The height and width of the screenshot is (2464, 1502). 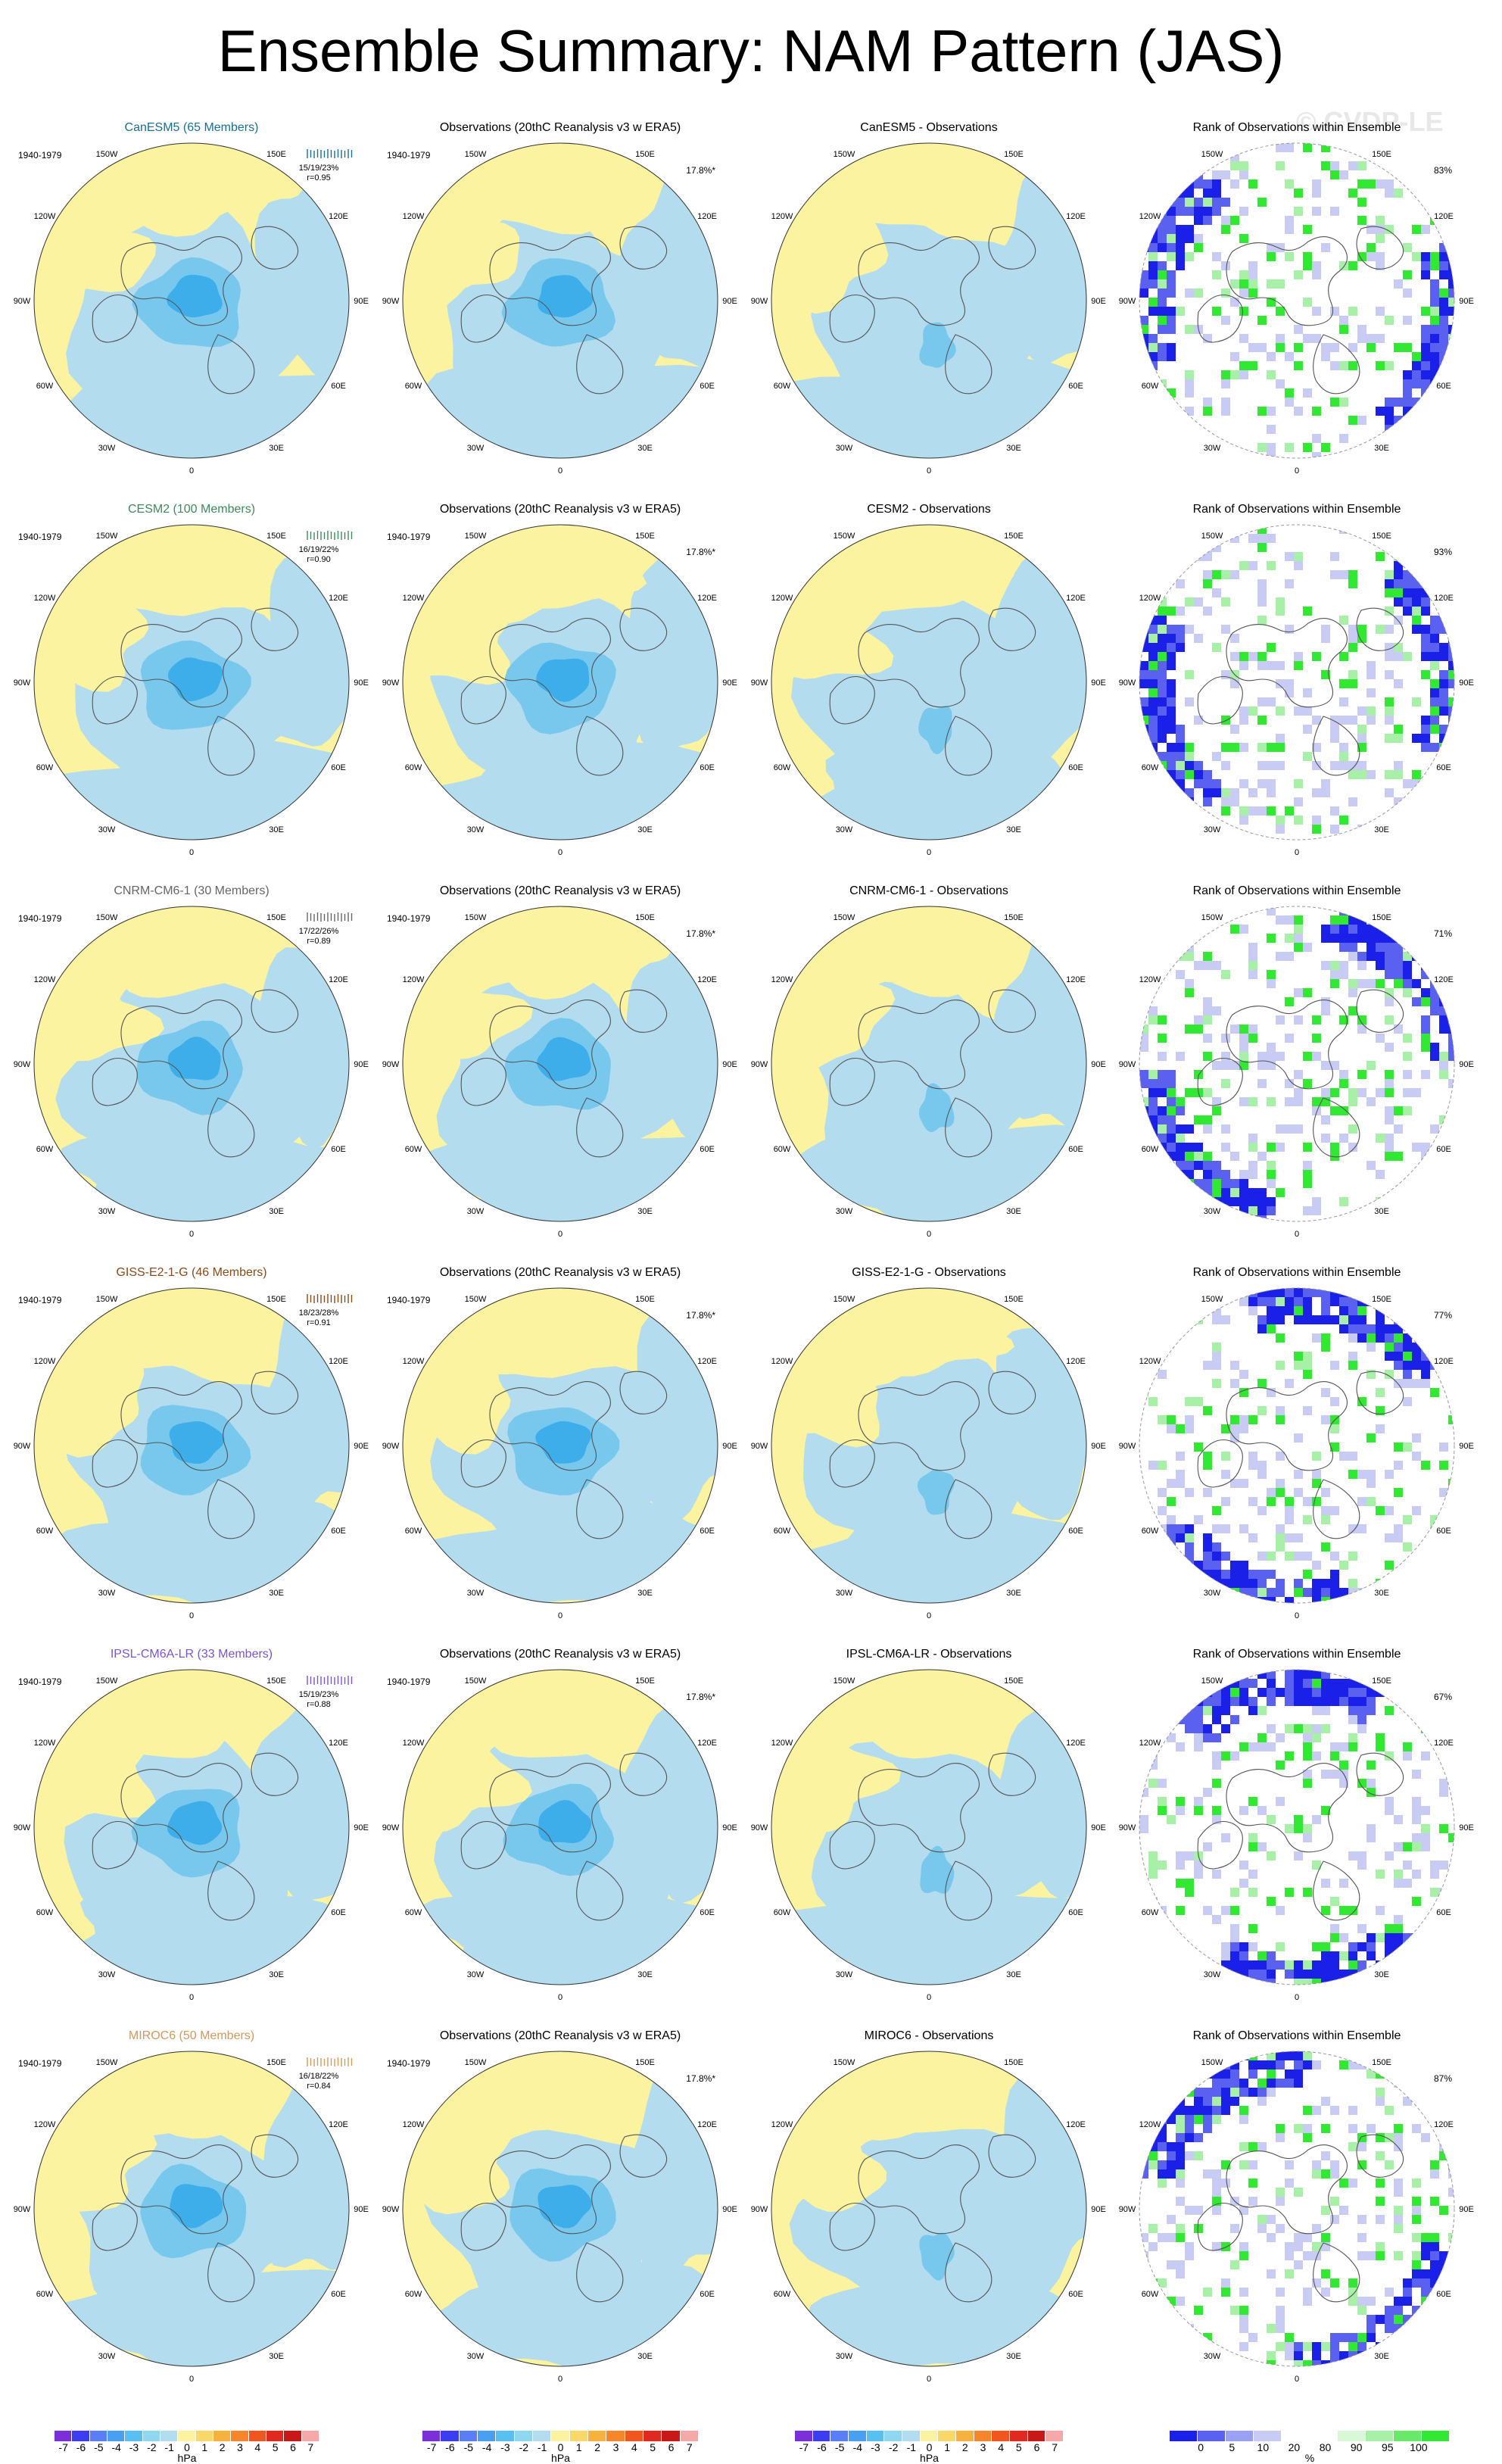 What do you see at coordinates (277, 829) in the screenshot?
I see `longitude-label: 30E` at bounding box center [277, 829].